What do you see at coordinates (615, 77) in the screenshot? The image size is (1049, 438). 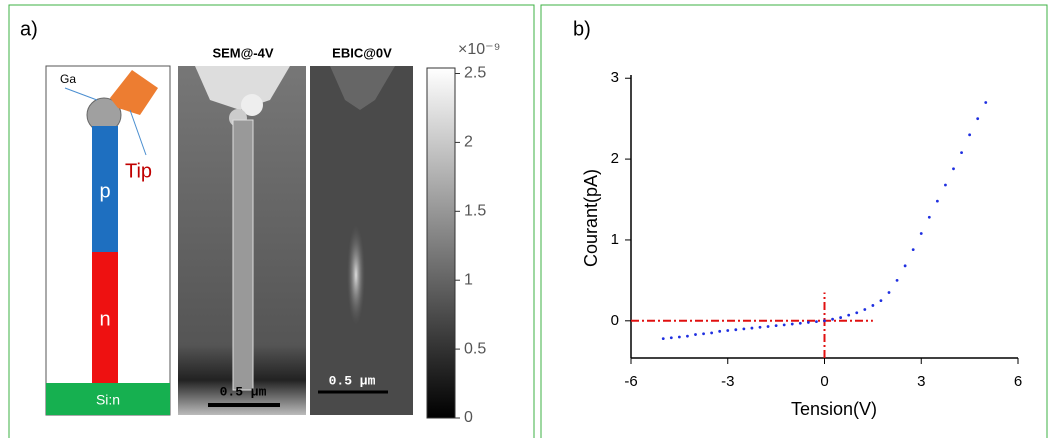 I see `y-tick-label: 3` at bounding box center [615, 77].